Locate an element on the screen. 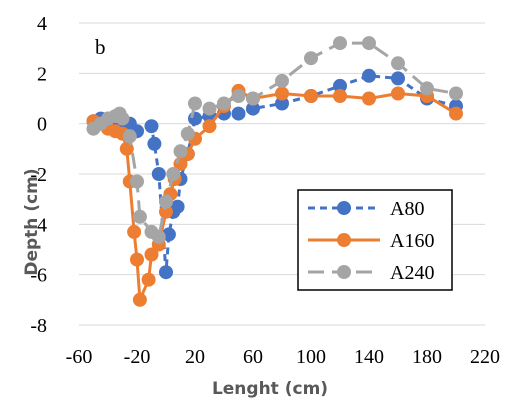 The image size is (508, 401). x-axis-title: Lenght (cm) is located at coordinates (270, 389).